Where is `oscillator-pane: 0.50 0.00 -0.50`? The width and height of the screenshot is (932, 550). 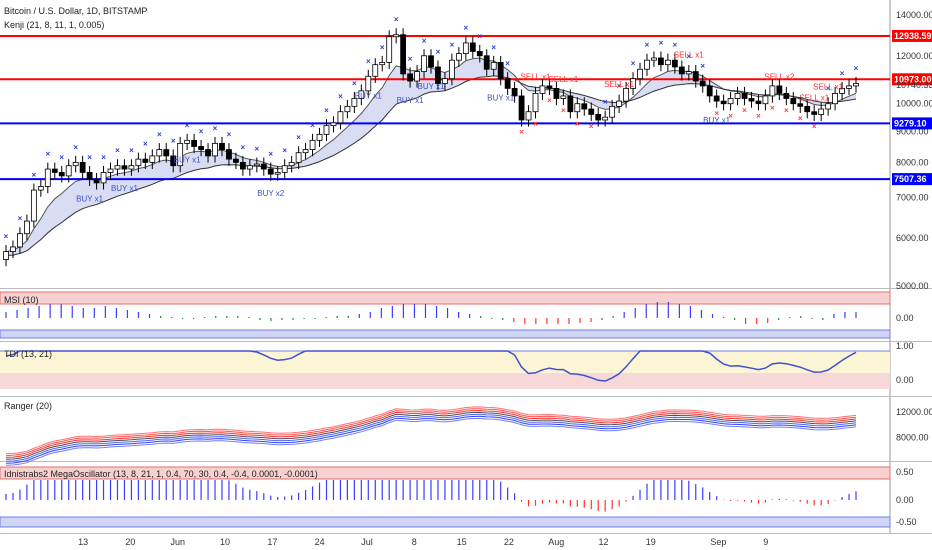
oscillator-pane: 0.50 0.00 -0.50 is located at coordinates (458, 497).